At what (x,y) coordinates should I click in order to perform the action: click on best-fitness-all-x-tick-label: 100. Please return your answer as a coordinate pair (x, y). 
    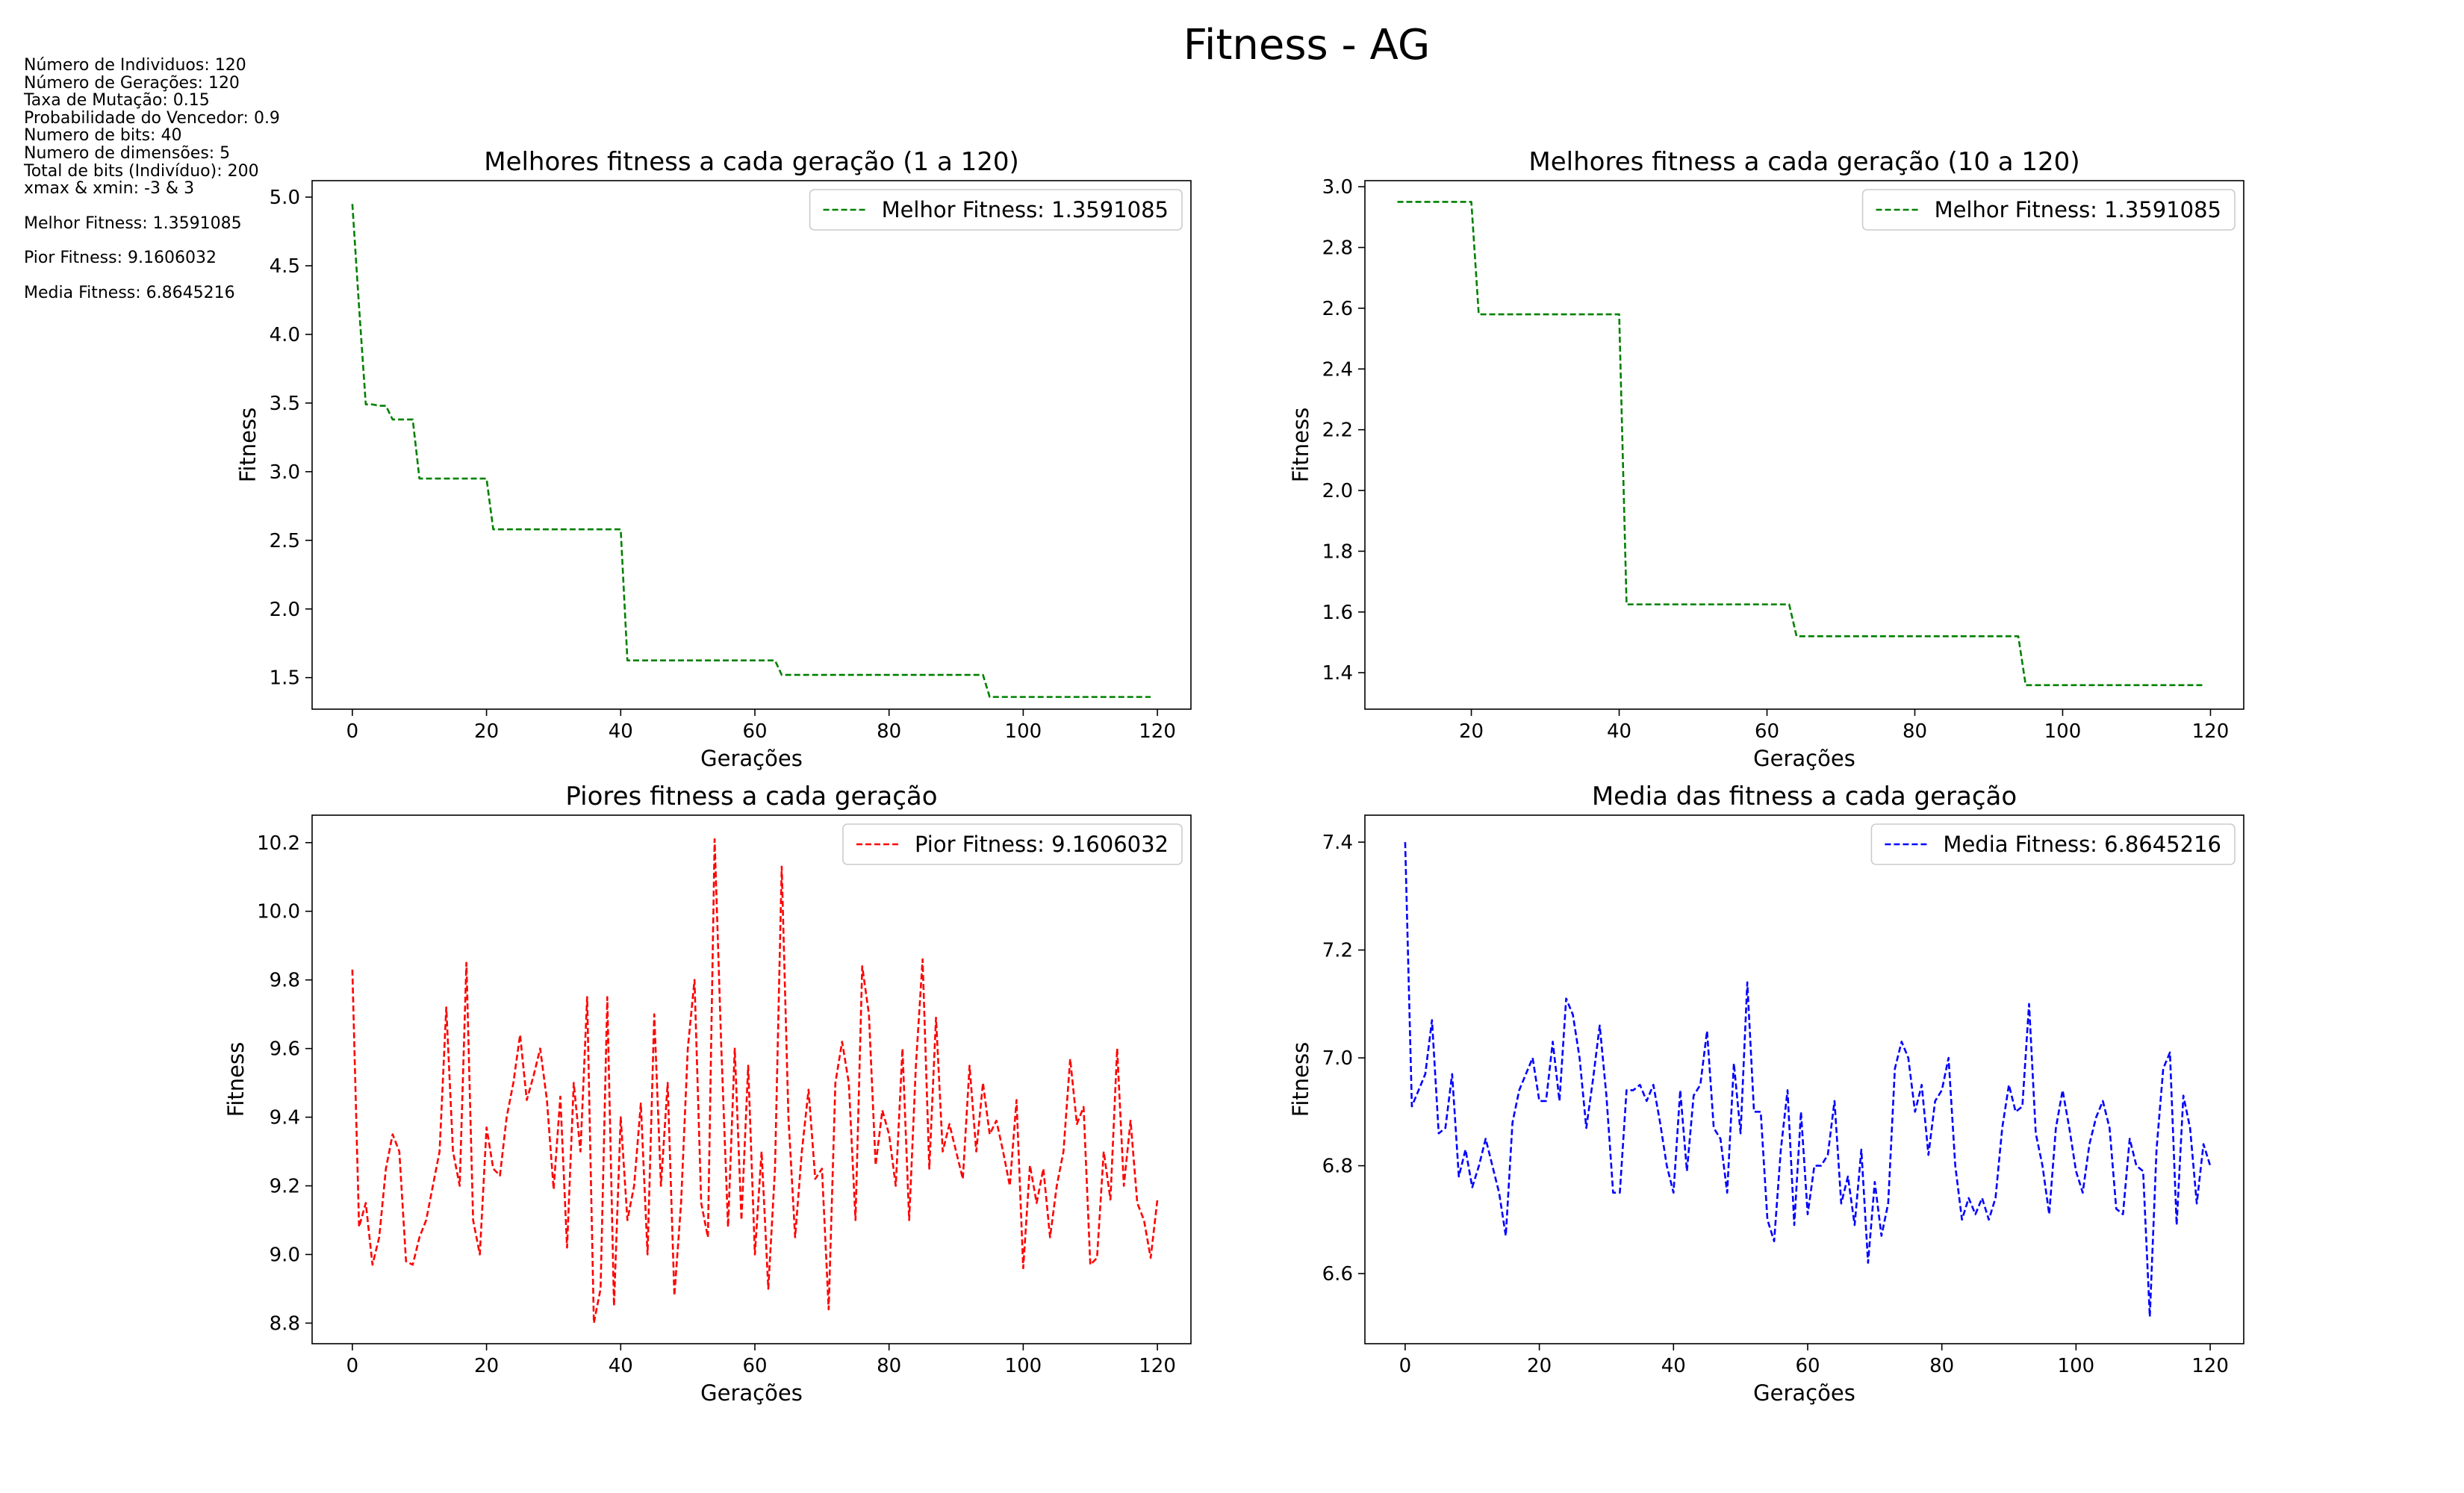
    Looking at the image, I should click on (1023, 732).